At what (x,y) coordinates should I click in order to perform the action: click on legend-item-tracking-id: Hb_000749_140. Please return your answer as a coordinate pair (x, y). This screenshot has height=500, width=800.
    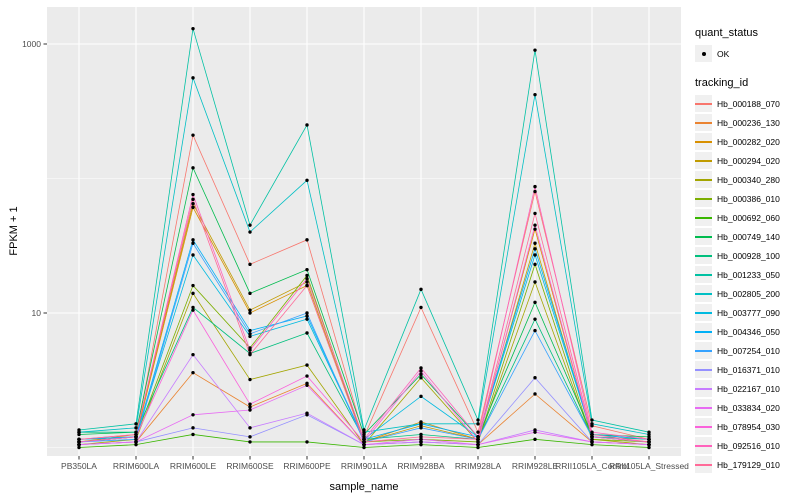
    Looking at the image, I should click on (747, 236).